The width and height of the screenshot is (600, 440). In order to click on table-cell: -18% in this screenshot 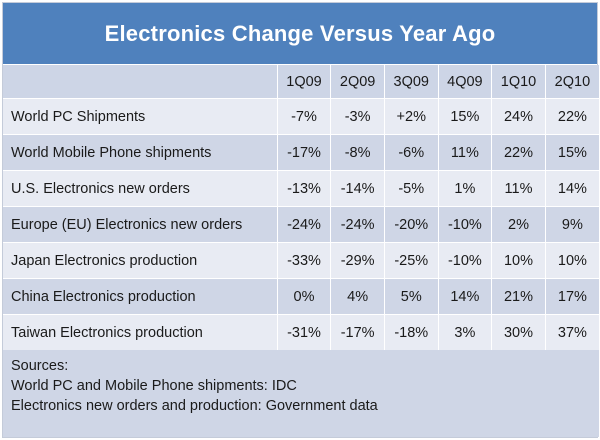, I will do `click(411, 332)`.